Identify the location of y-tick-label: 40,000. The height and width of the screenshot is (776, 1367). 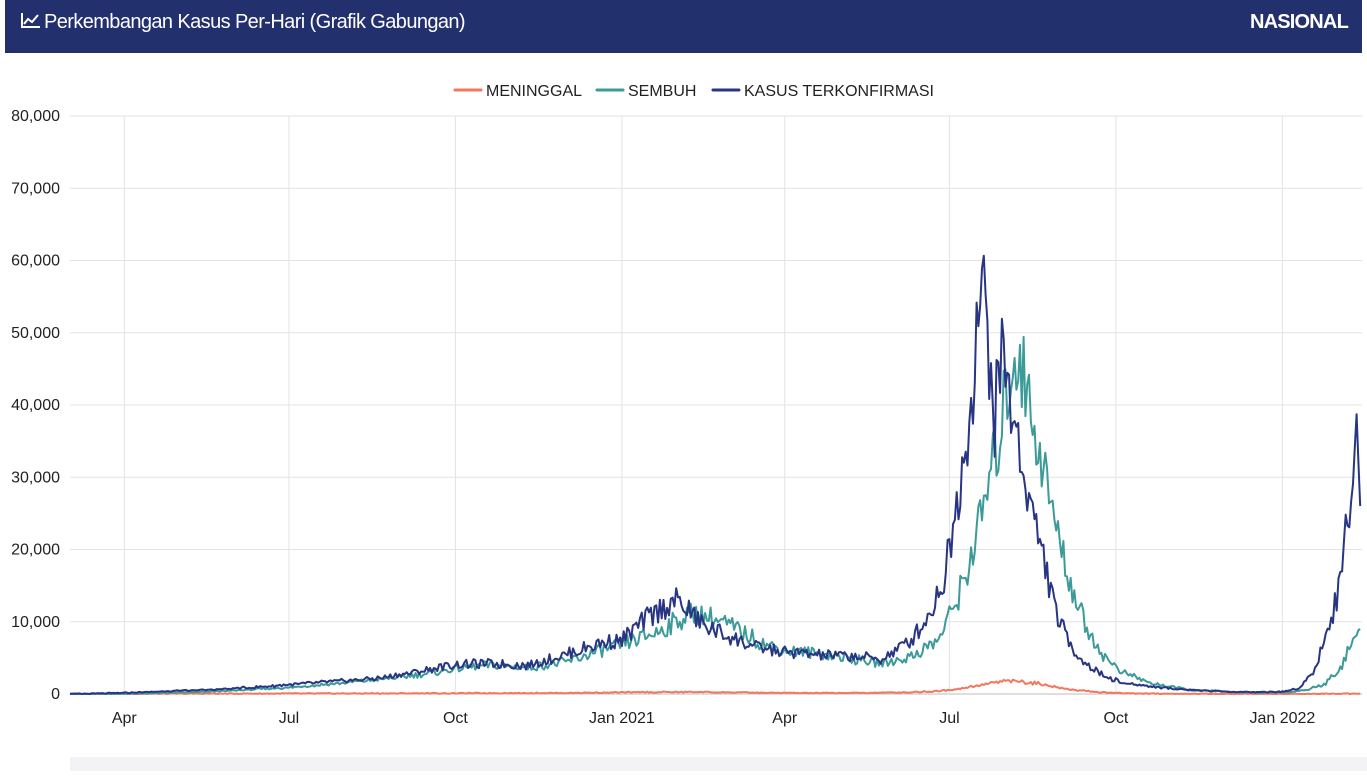
(35, 405).